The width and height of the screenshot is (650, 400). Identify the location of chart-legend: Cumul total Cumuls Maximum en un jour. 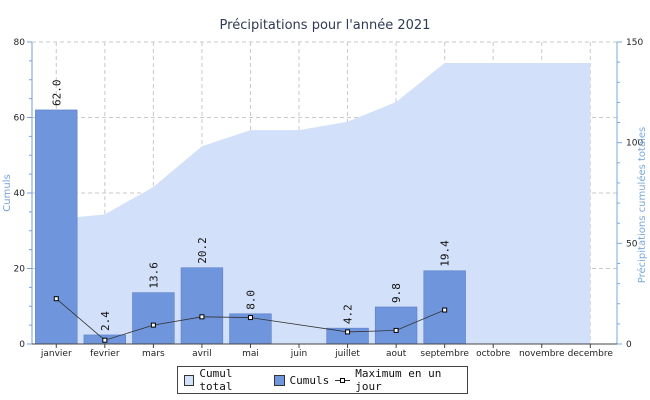
(322, 380).